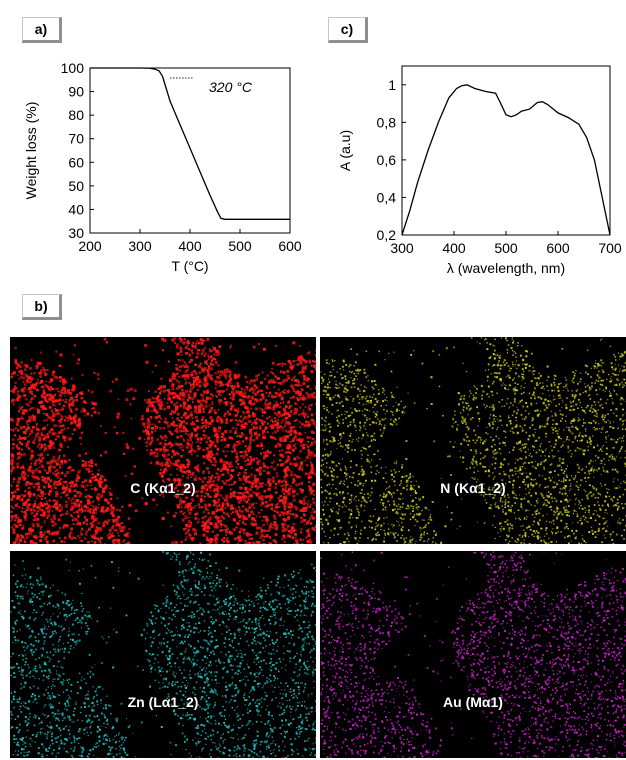 The height and width of the screenshot is (760, 626). I want to click on map-label-nitrogen: N (Kα1_2), so click(473, 488).